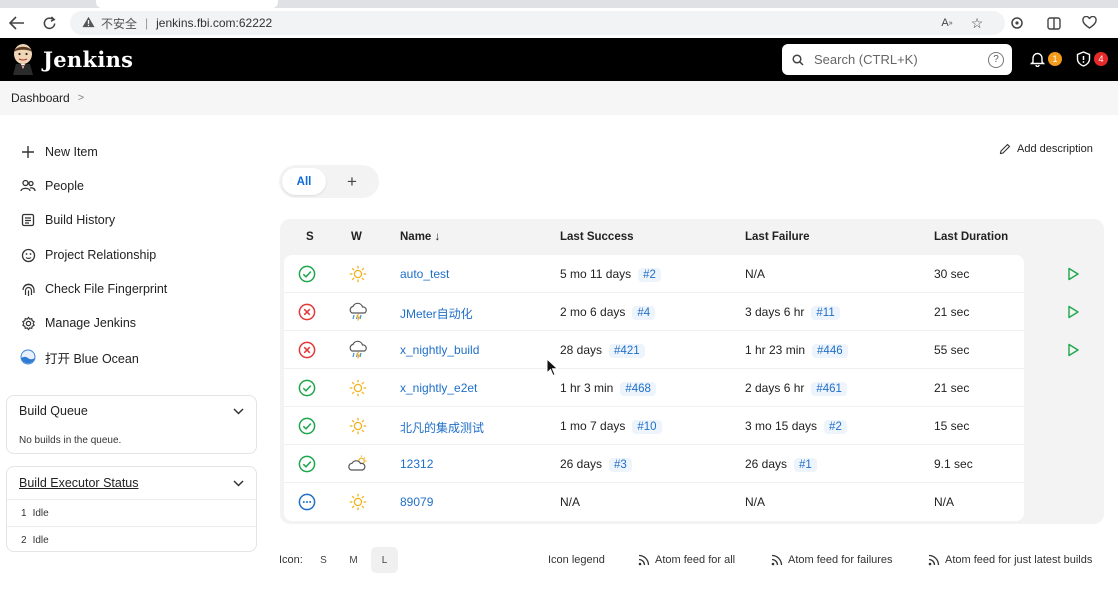  What do you see at coordinates (1046, 59) in the screenshot?
I see `notifications-button: 1` at bounding box center [1046, 59].